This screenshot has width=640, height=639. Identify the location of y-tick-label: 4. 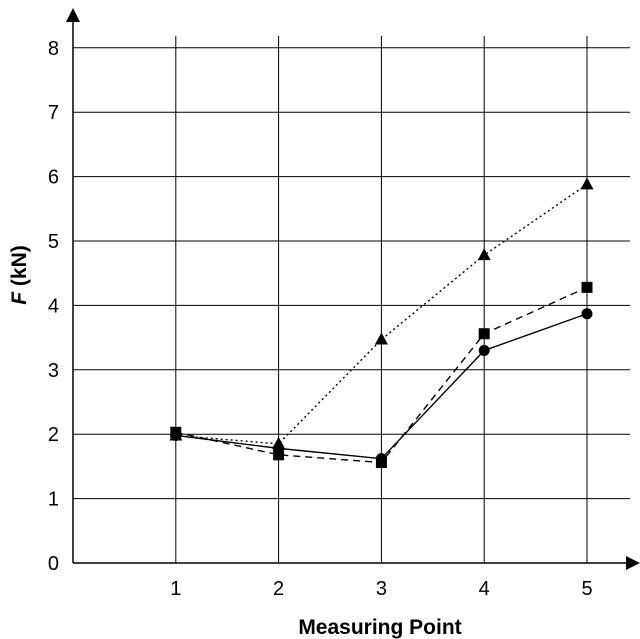
(53, 306).